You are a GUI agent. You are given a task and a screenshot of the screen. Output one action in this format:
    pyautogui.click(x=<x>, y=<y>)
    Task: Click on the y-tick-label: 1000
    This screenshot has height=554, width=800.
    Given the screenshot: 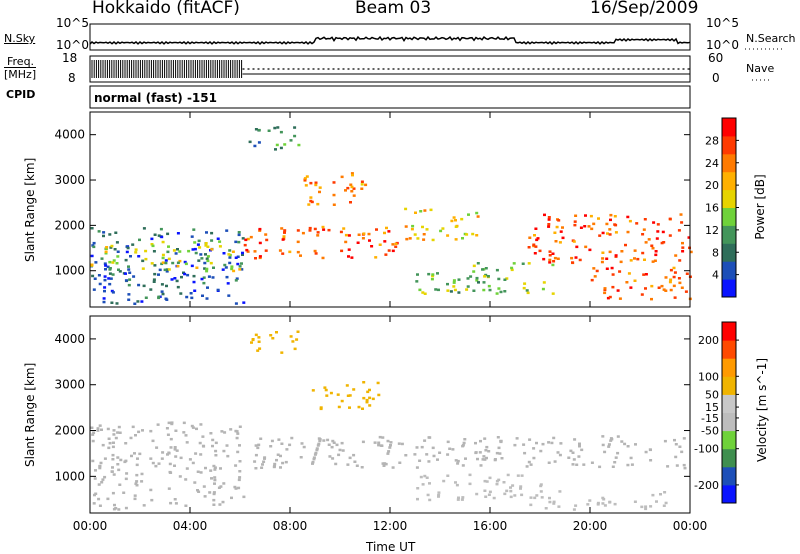 What is the action you would take?
    pyautogui.click(x=69, y=476)
    